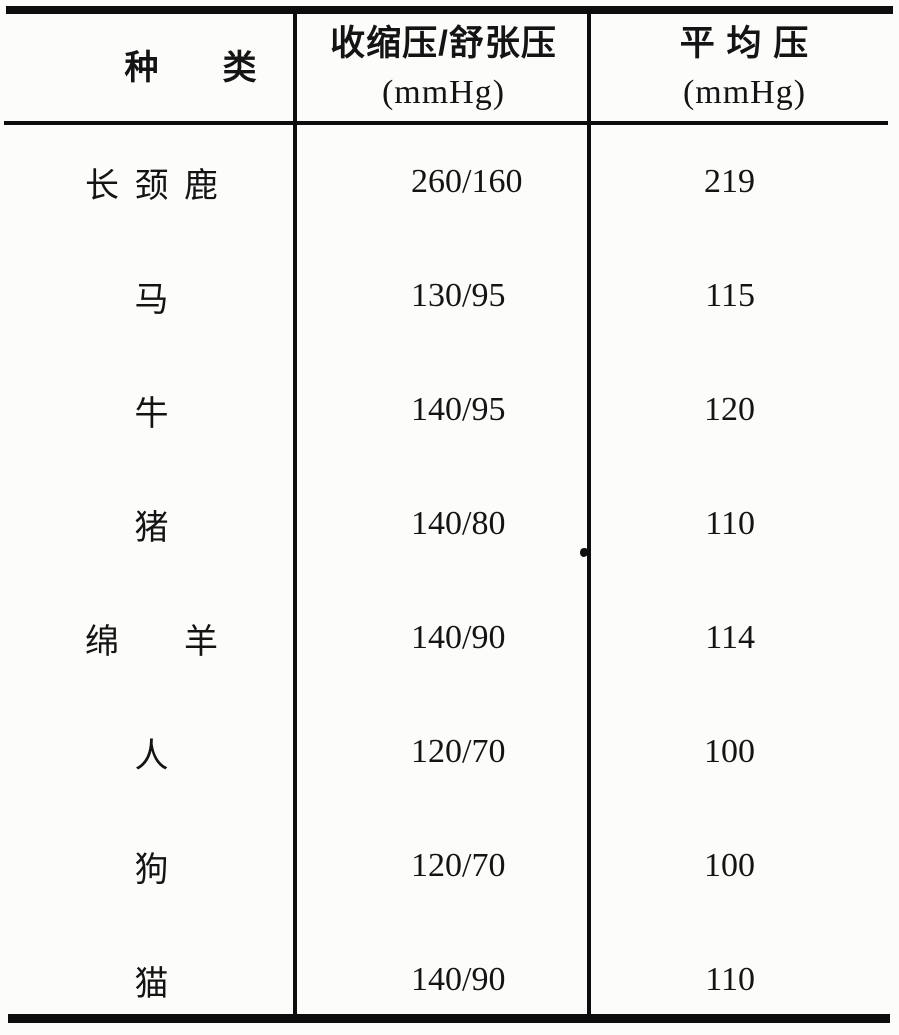  What do you see at coordinates (467, 181) in the screenshot?
I see `bp-value: 260/160` at bounding box center [467, 181].